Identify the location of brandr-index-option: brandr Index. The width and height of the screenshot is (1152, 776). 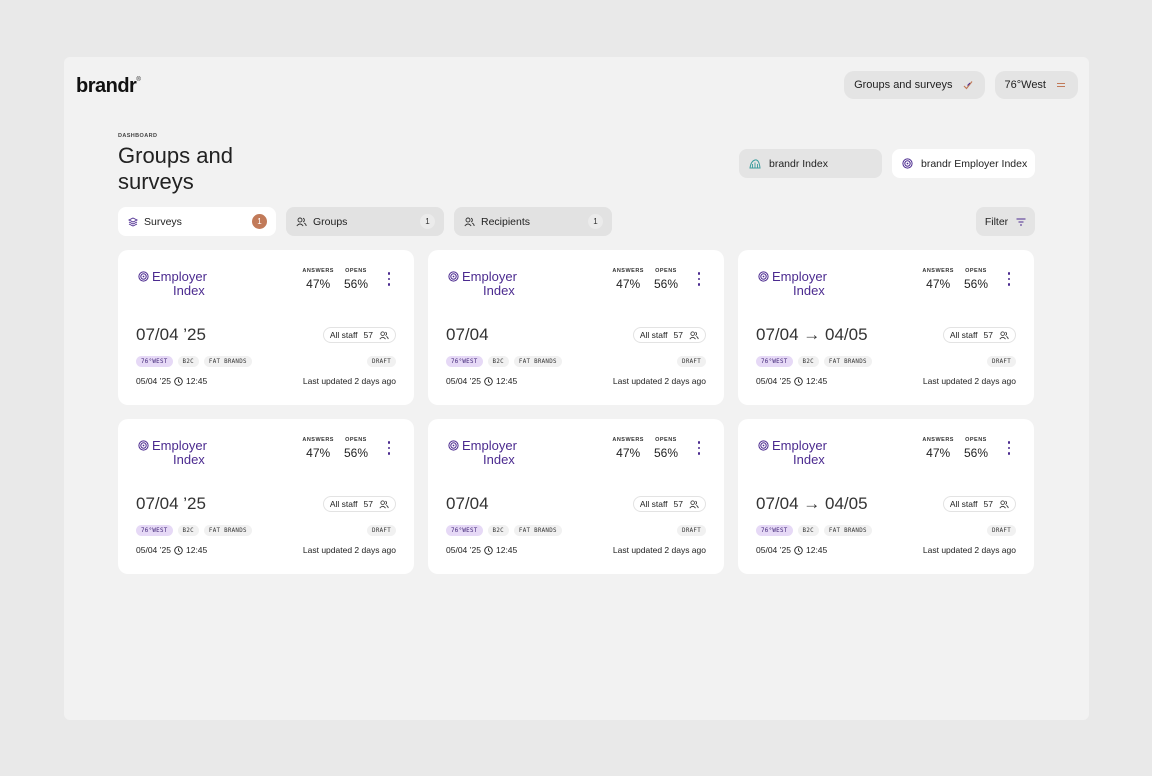
(810, 163).